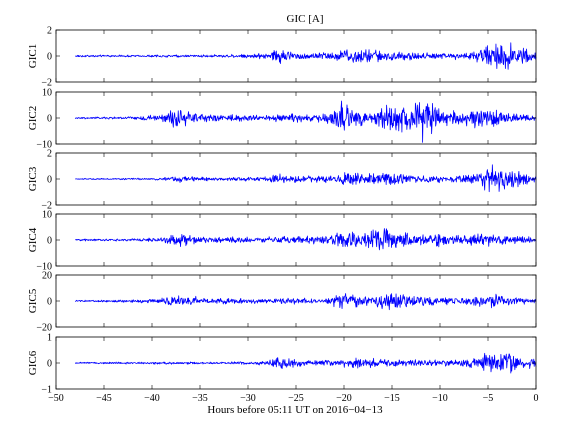  Describe the element at coordinates (488, 398) in the screenshot. I see `x-tick-label: −5` at that location.